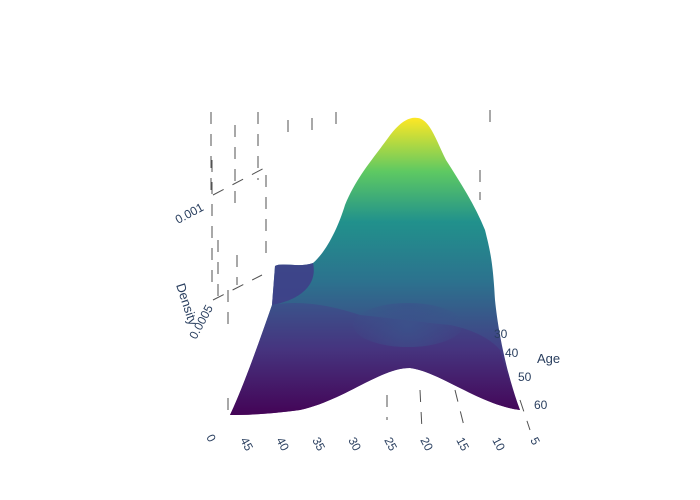 This screenshot has height=500, width=700. I want to click on x-tick-5: 5, so click(535, 441).